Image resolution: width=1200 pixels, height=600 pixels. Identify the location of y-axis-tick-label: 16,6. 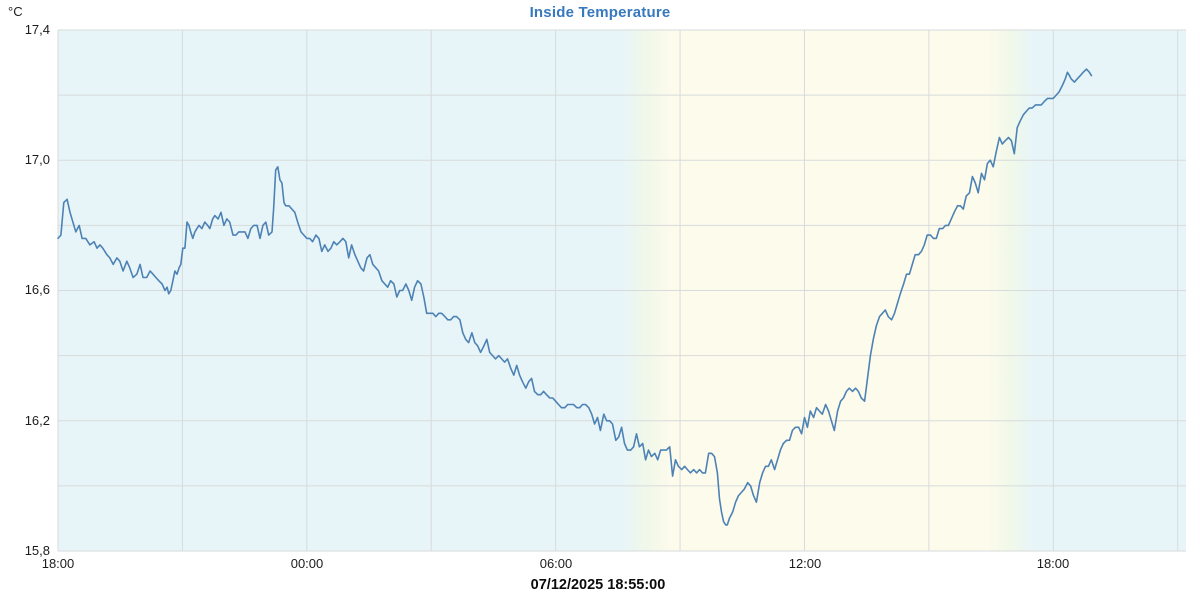
(37, 289).